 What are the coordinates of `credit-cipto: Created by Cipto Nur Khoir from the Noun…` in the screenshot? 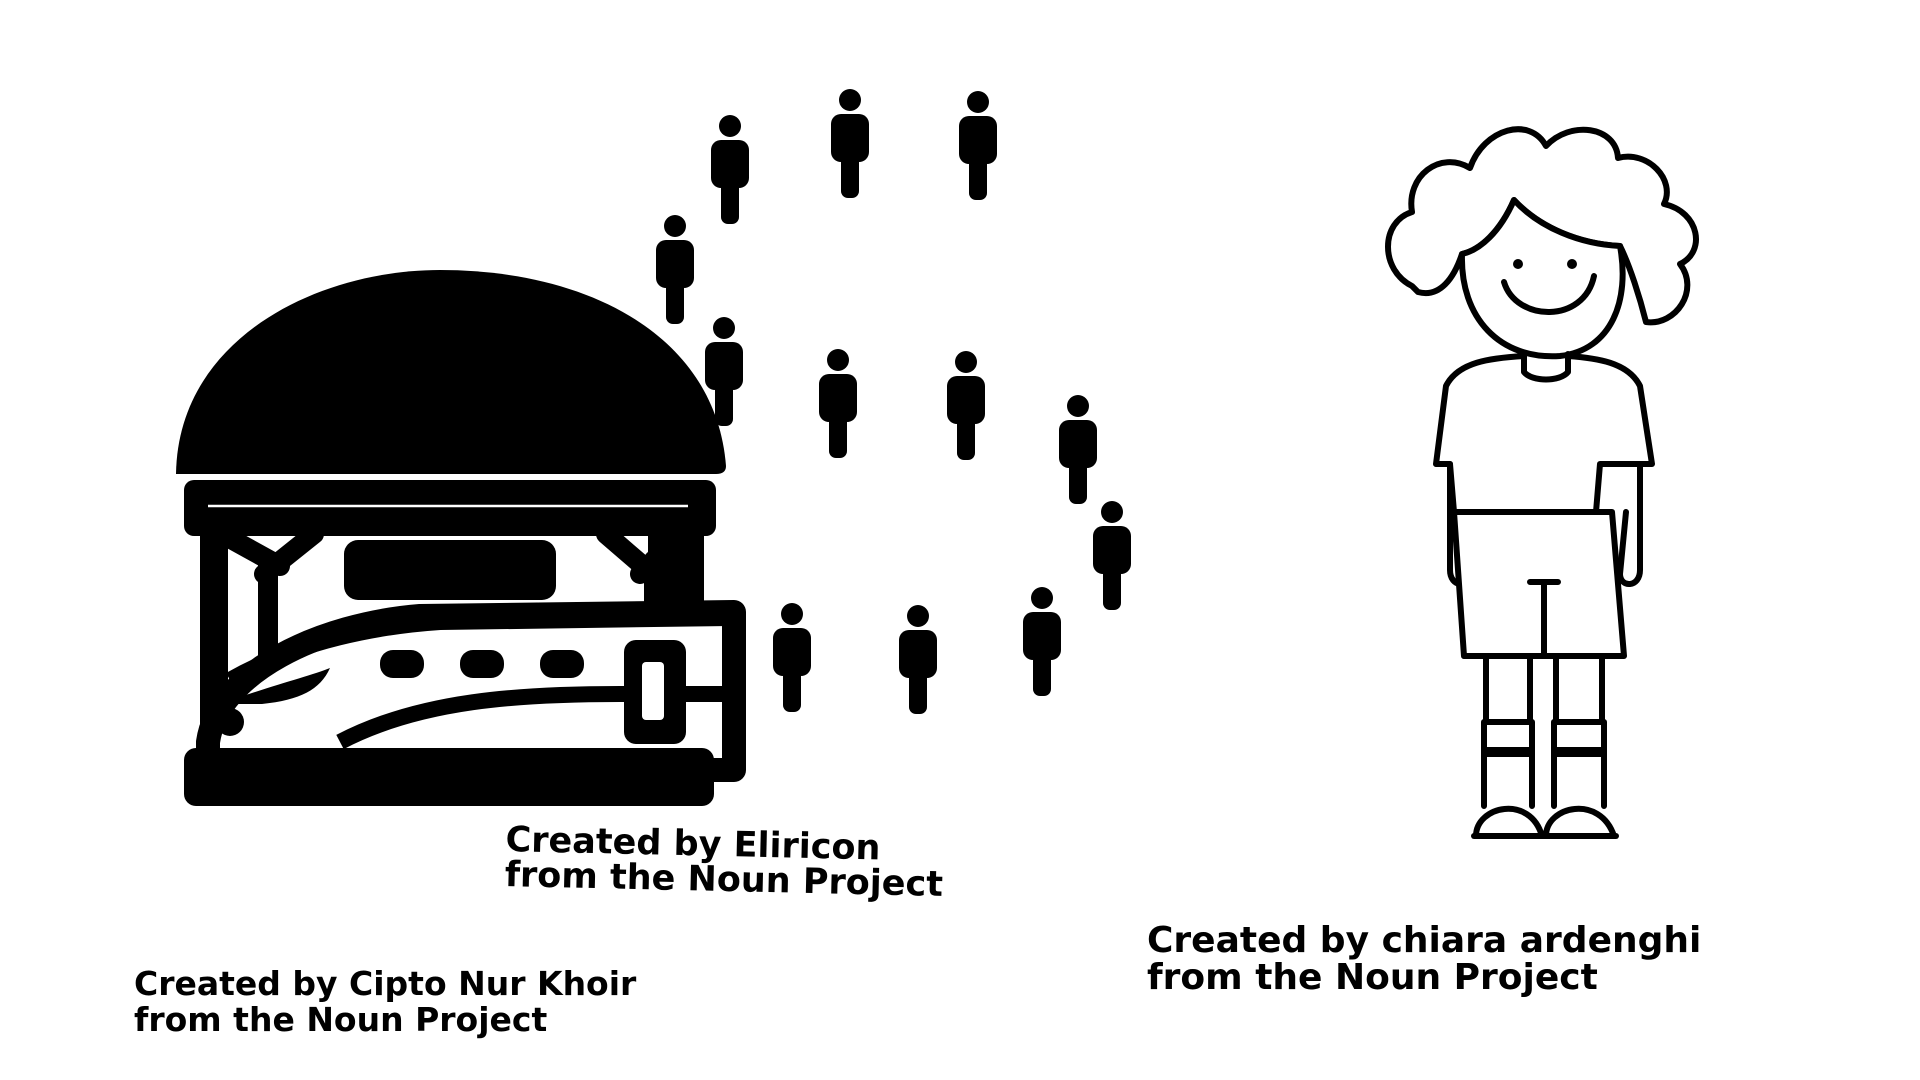 It's located at (385, 1002).